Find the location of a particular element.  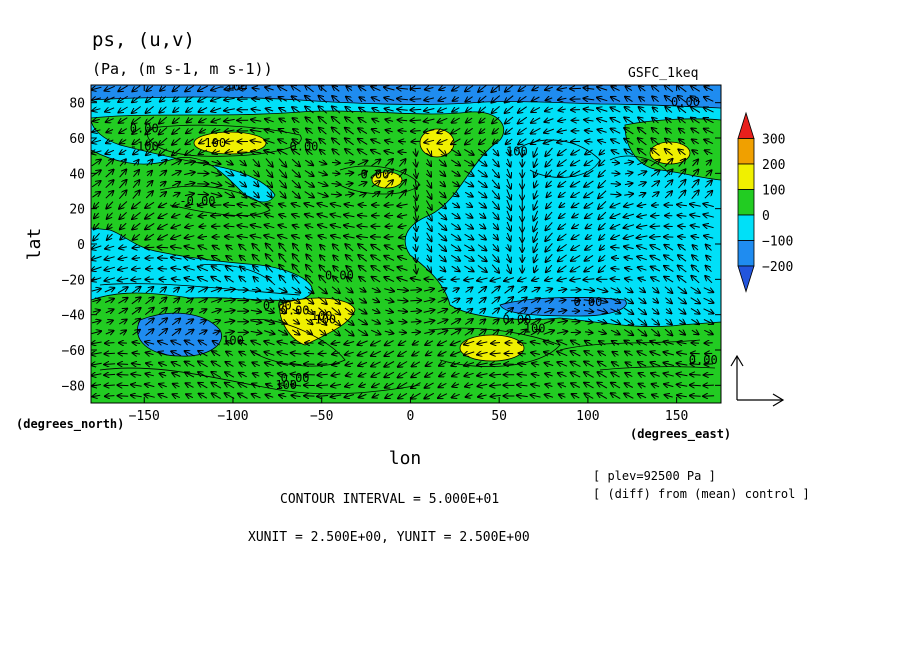

contour-line is located at coordinates (215, 200).